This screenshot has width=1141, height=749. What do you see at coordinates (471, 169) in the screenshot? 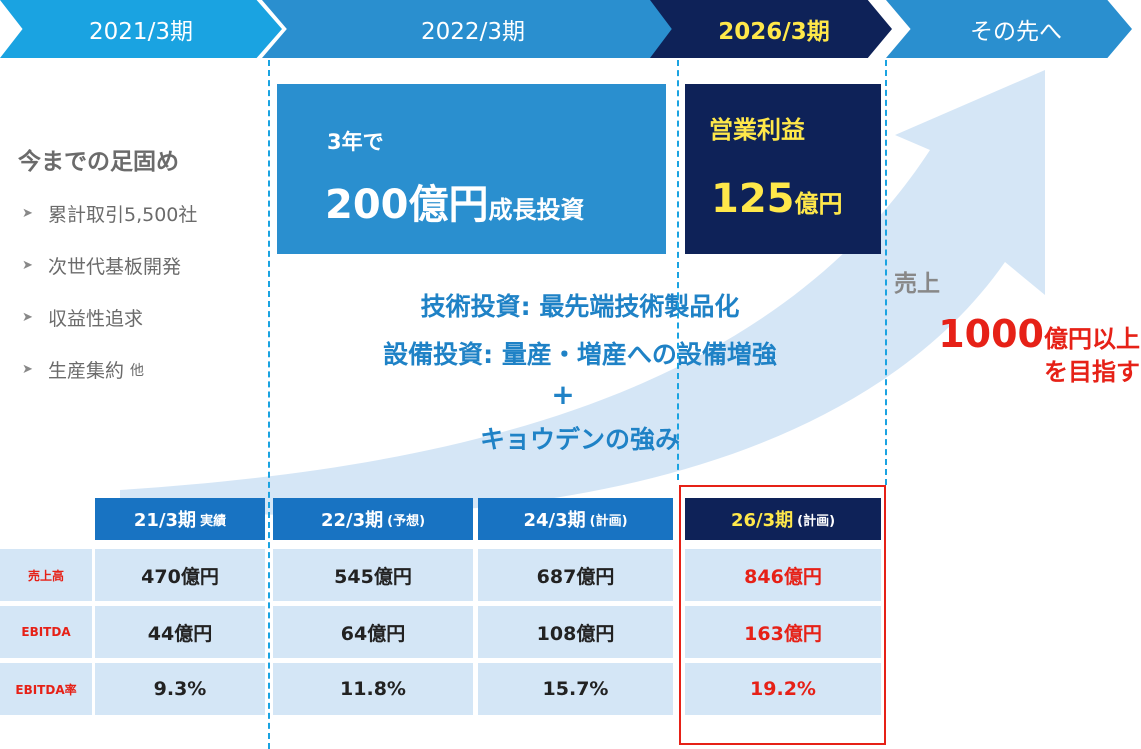
I see `investment-box: 3年で 200億円成長投資` at bounding box center [471, 169].